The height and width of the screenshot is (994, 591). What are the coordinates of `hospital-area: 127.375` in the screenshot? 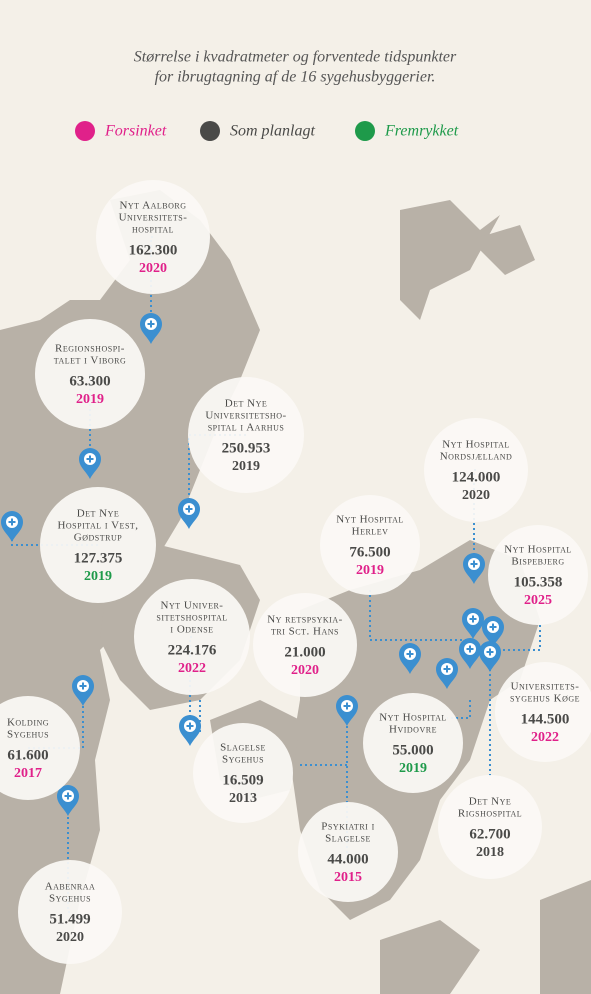 It's located at (98, 558).